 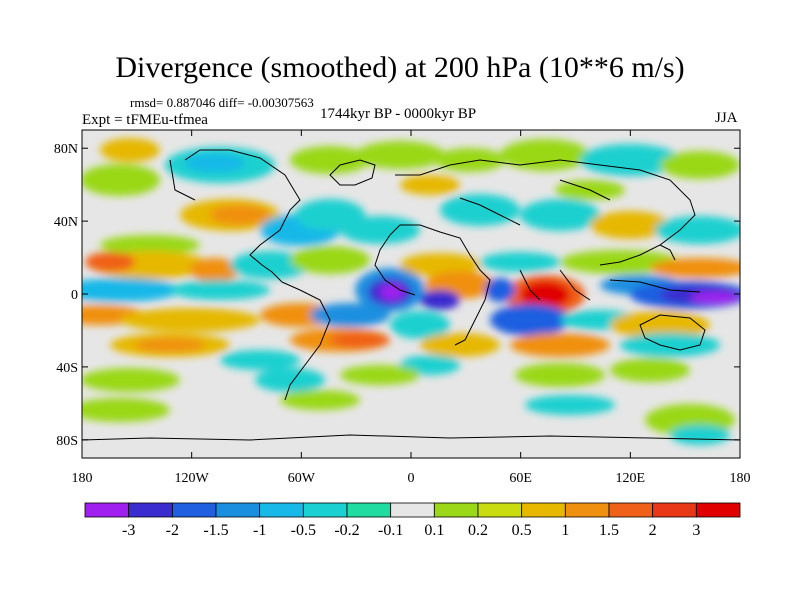 I want to click on colorbar-label: 1, so click(x=565, y=530).